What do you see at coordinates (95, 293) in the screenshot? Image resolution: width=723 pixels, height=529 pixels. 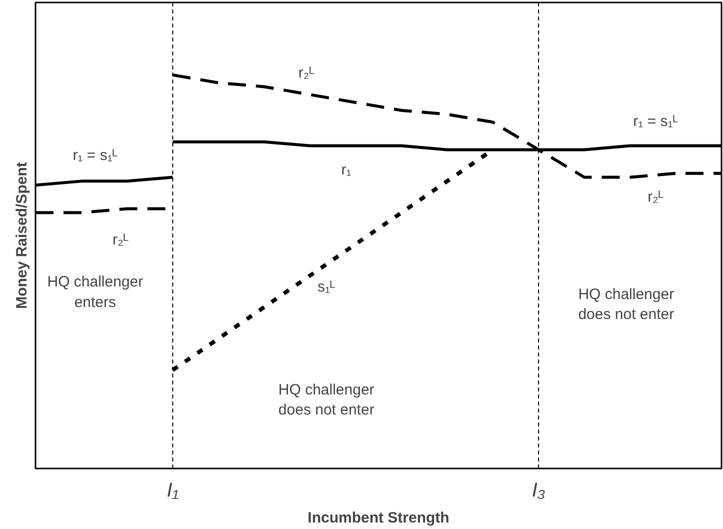 I see `annotation: HQ challenger enters` at bounding box center [95, 293].